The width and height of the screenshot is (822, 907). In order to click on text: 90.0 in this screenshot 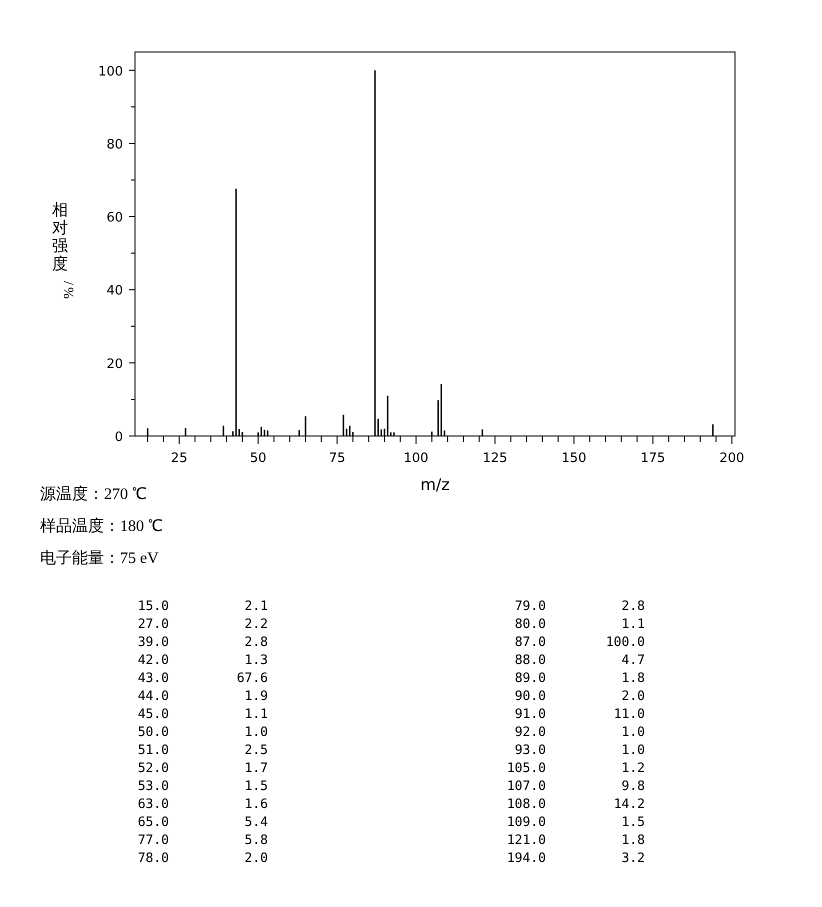, I will do `click(530, 696)`.